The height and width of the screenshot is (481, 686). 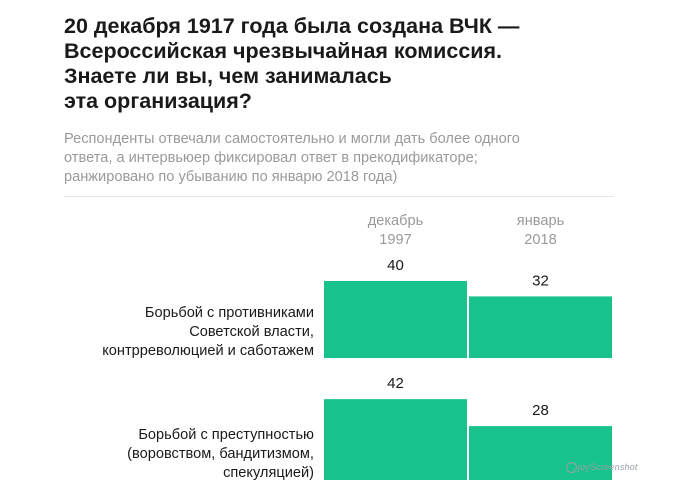 I want to click on divider, so click(x=339, y=196).